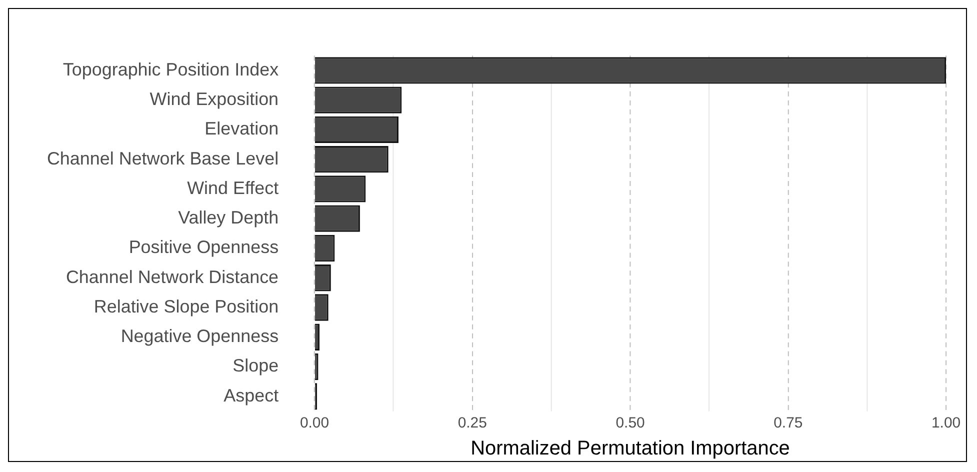  Describe the element at coordinates (170, 69) in the screenshot. I see `y-tick-label: Topographic Position Index` at that location.